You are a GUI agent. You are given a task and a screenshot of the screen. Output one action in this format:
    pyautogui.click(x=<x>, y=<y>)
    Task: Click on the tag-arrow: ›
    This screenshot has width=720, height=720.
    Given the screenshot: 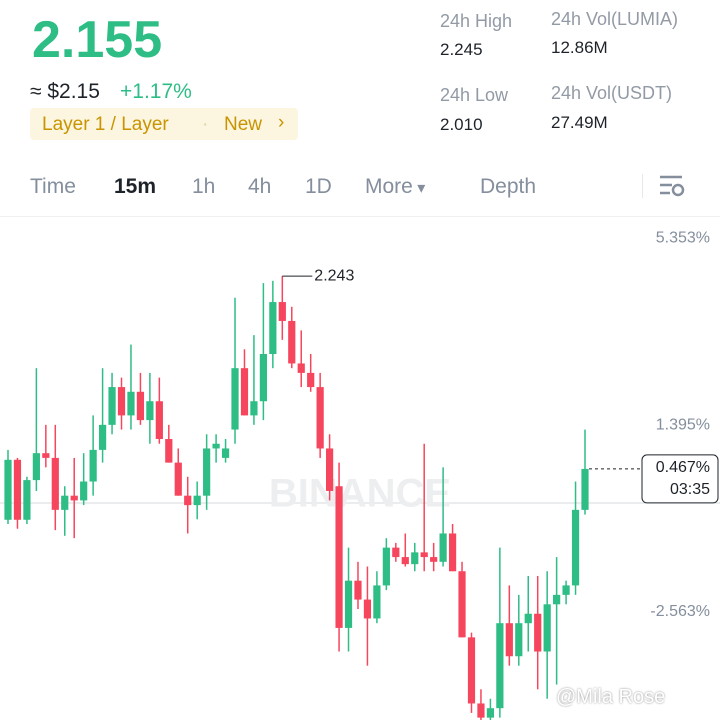 What is the action you would take?
    pyautogui.click(x=281, y=122)
    